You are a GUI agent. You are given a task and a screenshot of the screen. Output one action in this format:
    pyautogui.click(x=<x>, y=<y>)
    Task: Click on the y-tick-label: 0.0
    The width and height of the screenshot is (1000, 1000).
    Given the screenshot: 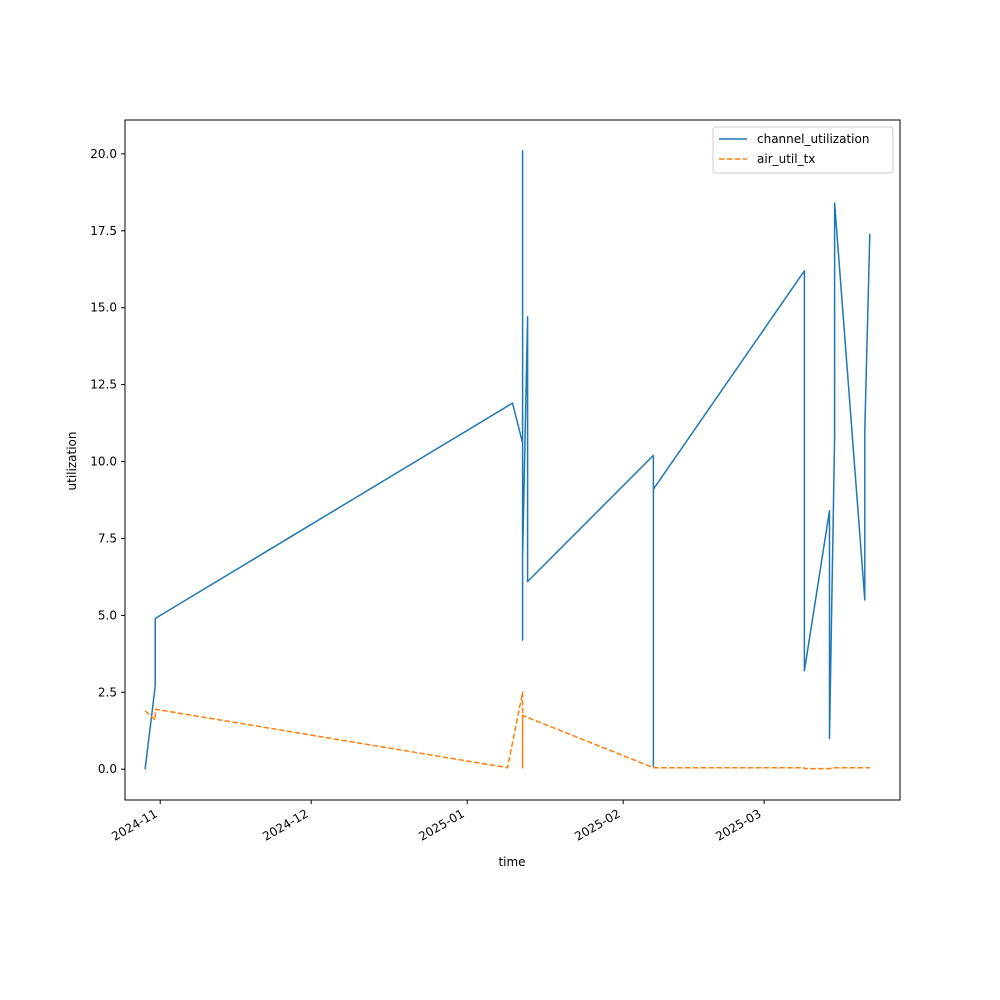 What is the action you would take?
    pyautogui.click(x=107, y=769)
    